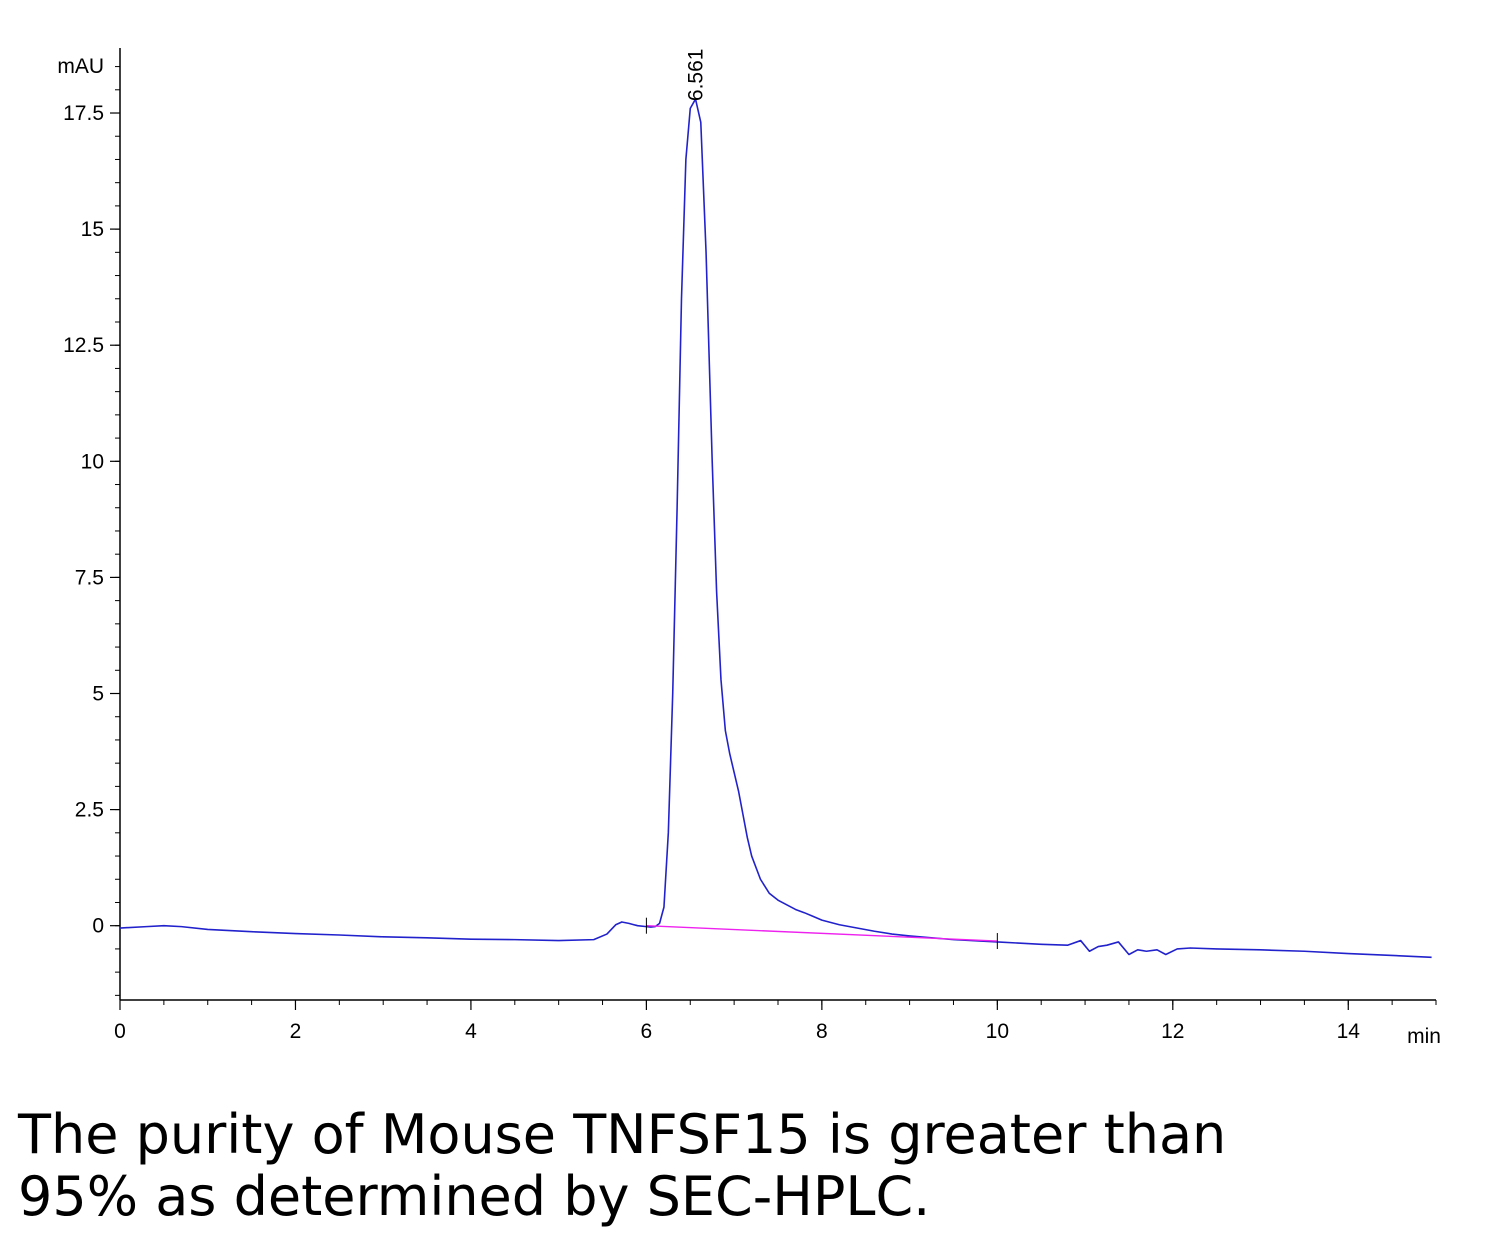 Image resolution: width=1500 pixels, height=1252 pixels. I want to click on peak-retention-time-label: 6.561, so click(696, 75).